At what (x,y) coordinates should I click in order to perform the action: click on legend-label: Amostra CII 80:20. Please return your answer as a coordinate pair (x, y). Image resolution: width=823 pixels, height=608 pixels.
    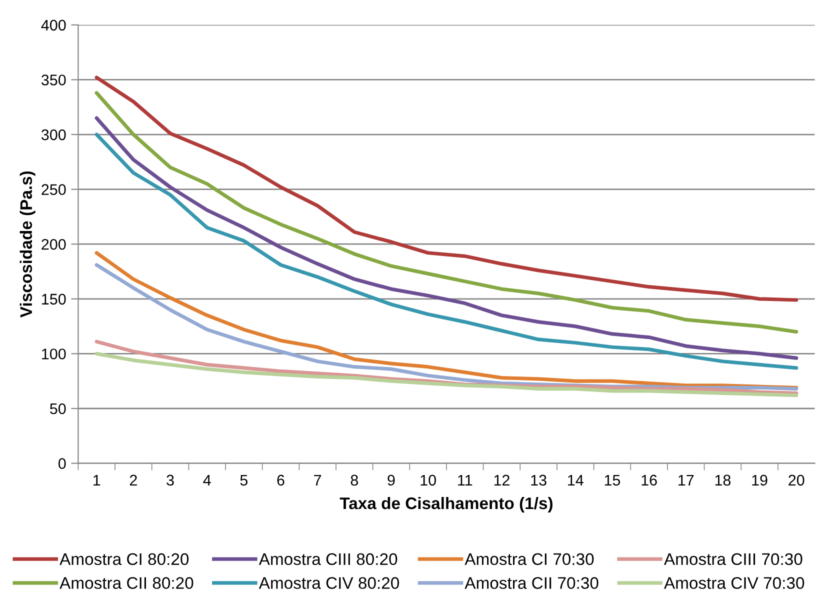
    Looking at the image, I should click on (127, 583).